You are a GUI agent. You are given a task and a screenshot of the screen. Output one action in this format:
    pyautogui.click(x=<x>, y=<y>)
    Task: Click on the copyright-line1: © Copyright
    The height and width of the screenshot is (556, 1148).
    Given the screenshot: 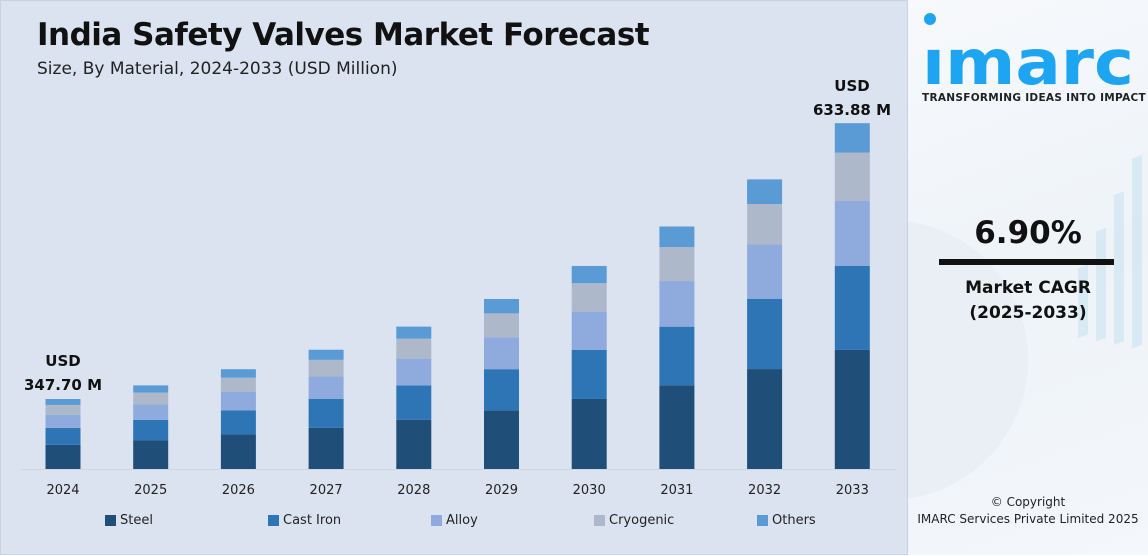 What is the action you would take?
    pyautogui.click(x=1028, y=502)
    